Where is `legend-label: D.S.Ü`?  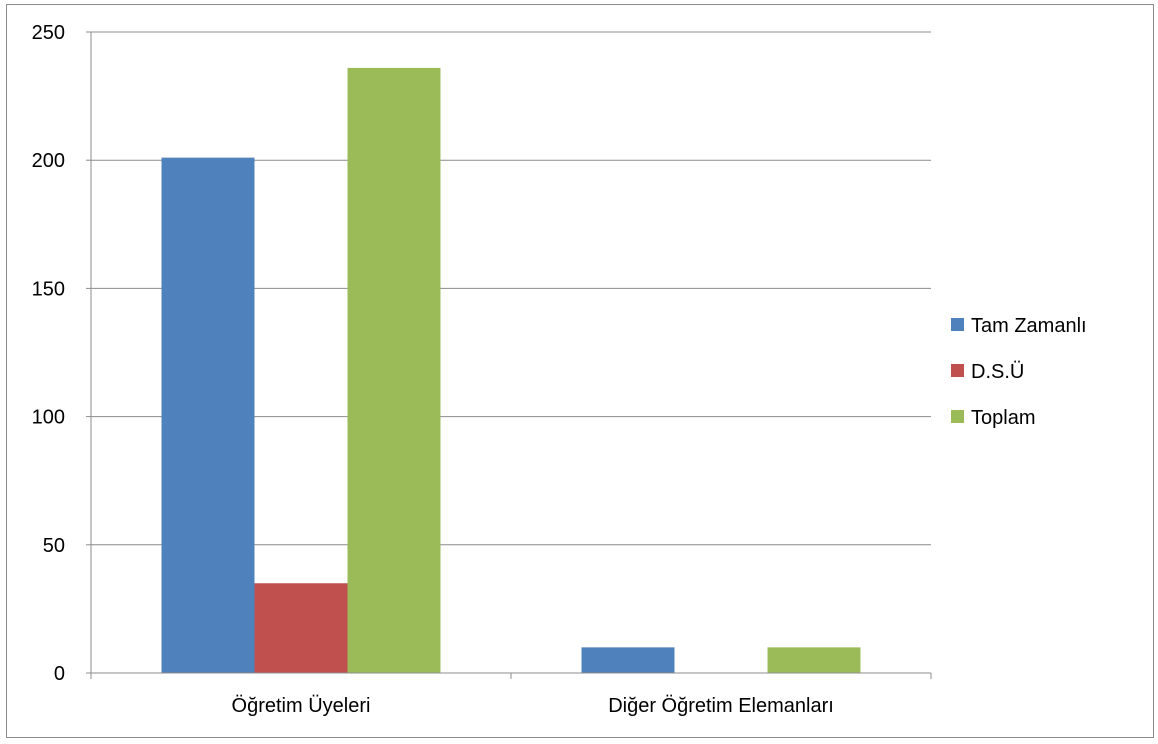 legend-label: D.S.Ü is located at coordinates (997, 372).